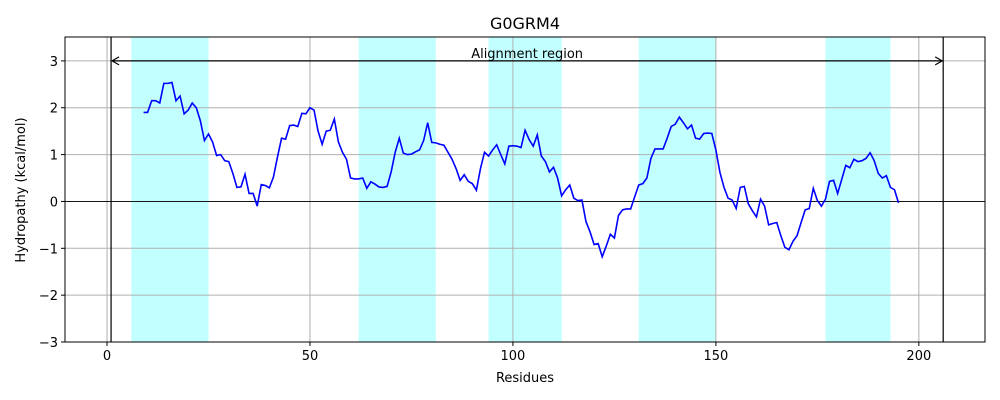 The width and height of the screenshot is (1000, 400). Describe the element at coordinates (513, 356) in the screenshot. I see `x-tick-label: 100` at that location.